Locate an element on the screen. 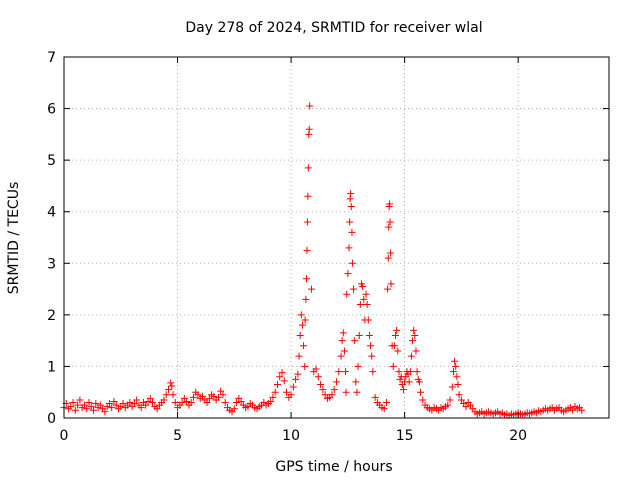  y-axis-label: SRMTID / TECUs is located at coordinates (14, 238).